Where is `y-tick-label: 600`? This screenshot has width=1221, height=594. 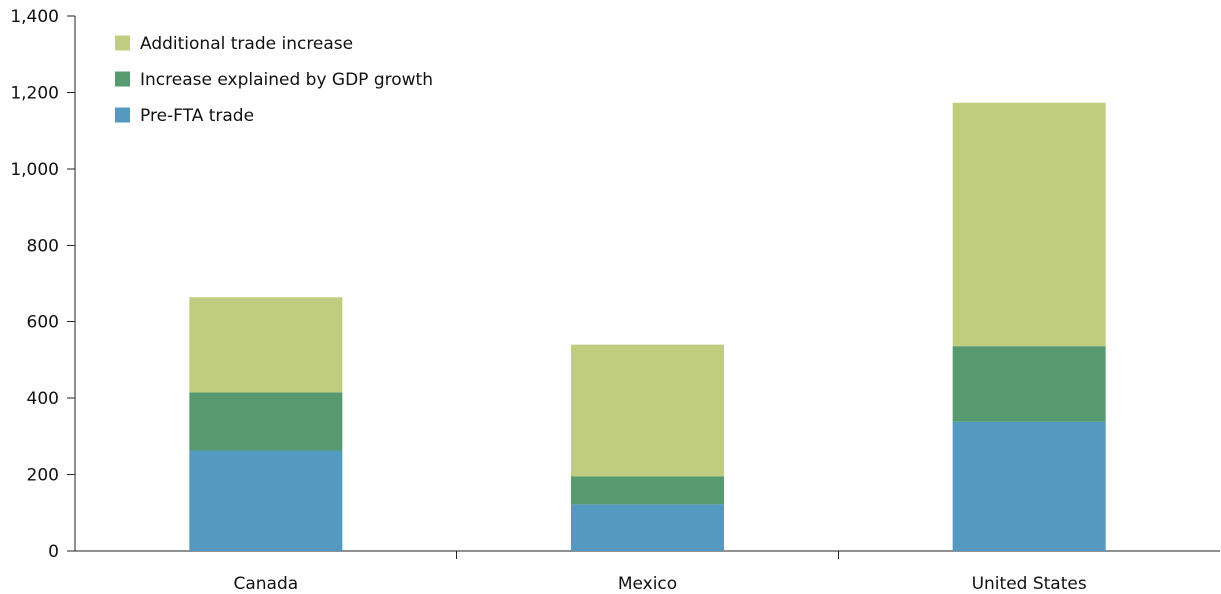 y-tick-label: 600 is located at coordinates (43, 323).